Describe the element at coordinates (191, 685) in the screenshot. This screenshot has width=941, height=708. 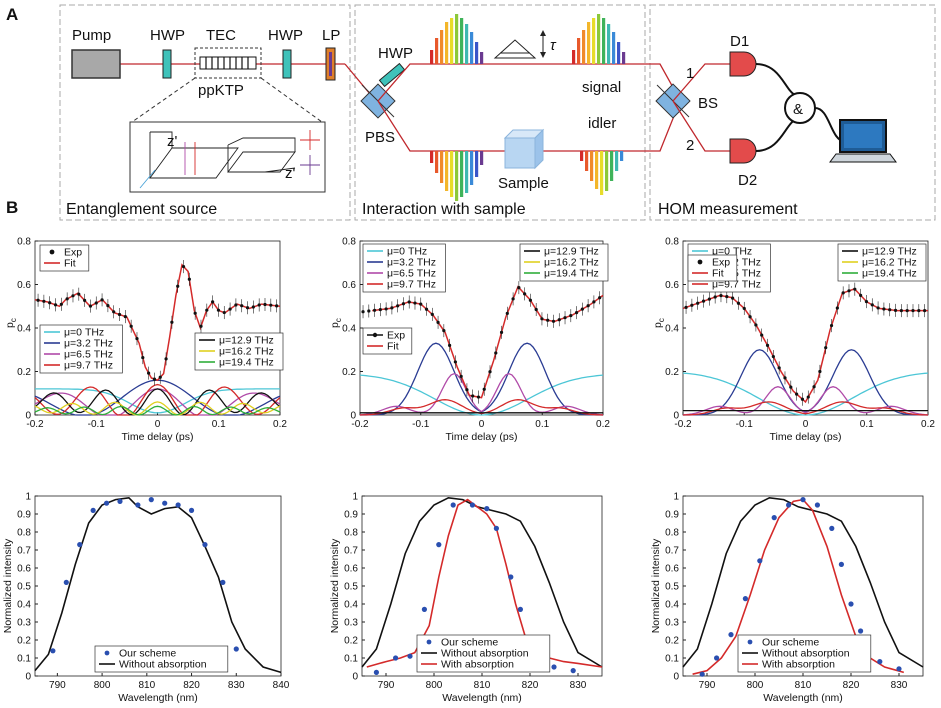
I see `x-tick-label: 820` at that location.